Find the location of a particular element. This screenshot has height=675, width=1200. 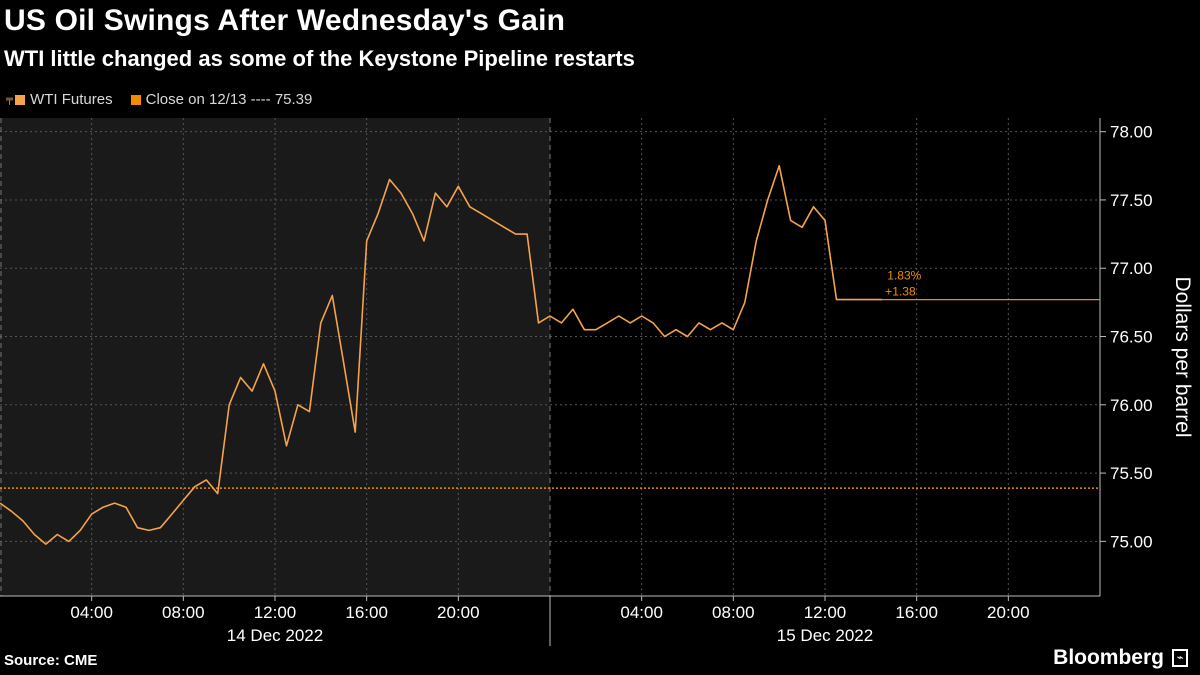

y-tick-labels: 75.00 75.50 76.00 76.50 77.00 77.50 78.00 is located at coordinates (1131, 337).